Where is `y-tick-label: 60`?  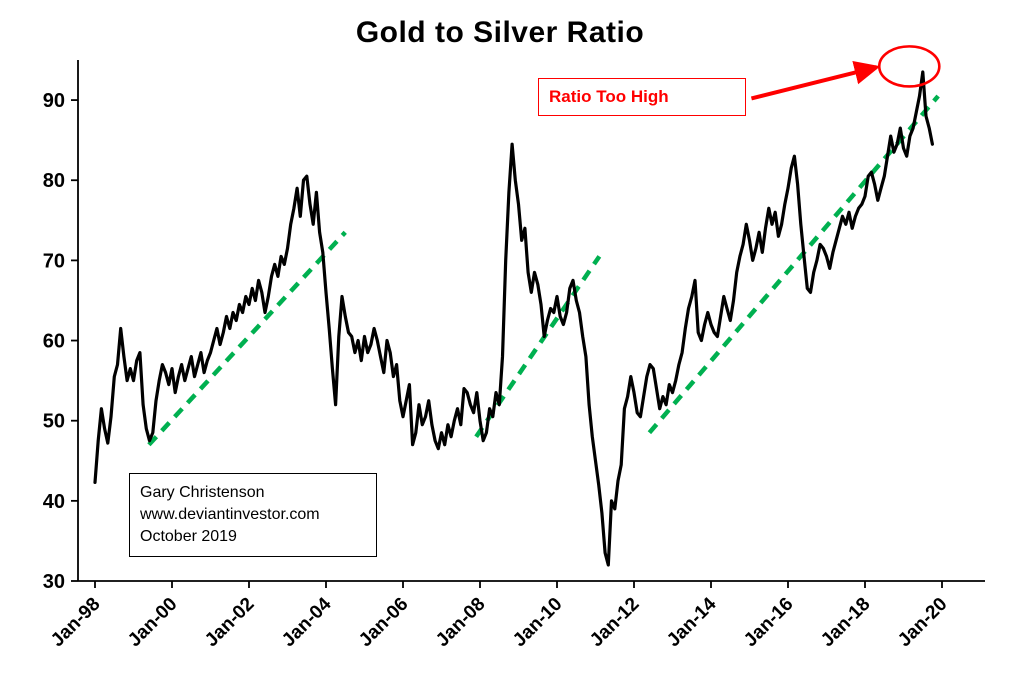
y-tick-label: 60 is located at coordinates (54, 342).